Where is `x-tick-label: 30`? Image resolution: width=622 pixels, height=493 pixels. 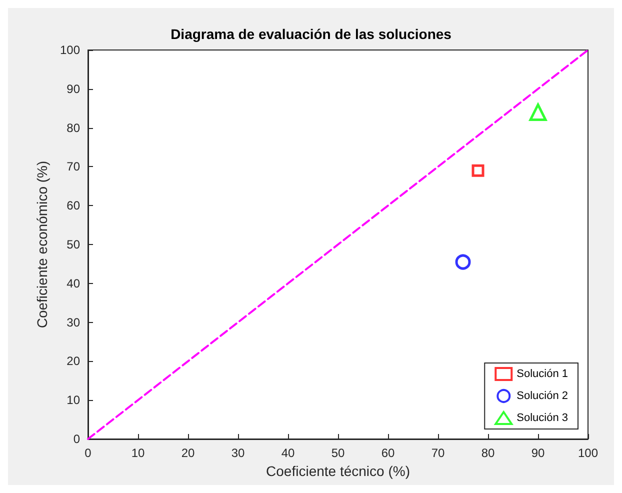
x-tick-label: 30 is located at coordinates (238, 453).